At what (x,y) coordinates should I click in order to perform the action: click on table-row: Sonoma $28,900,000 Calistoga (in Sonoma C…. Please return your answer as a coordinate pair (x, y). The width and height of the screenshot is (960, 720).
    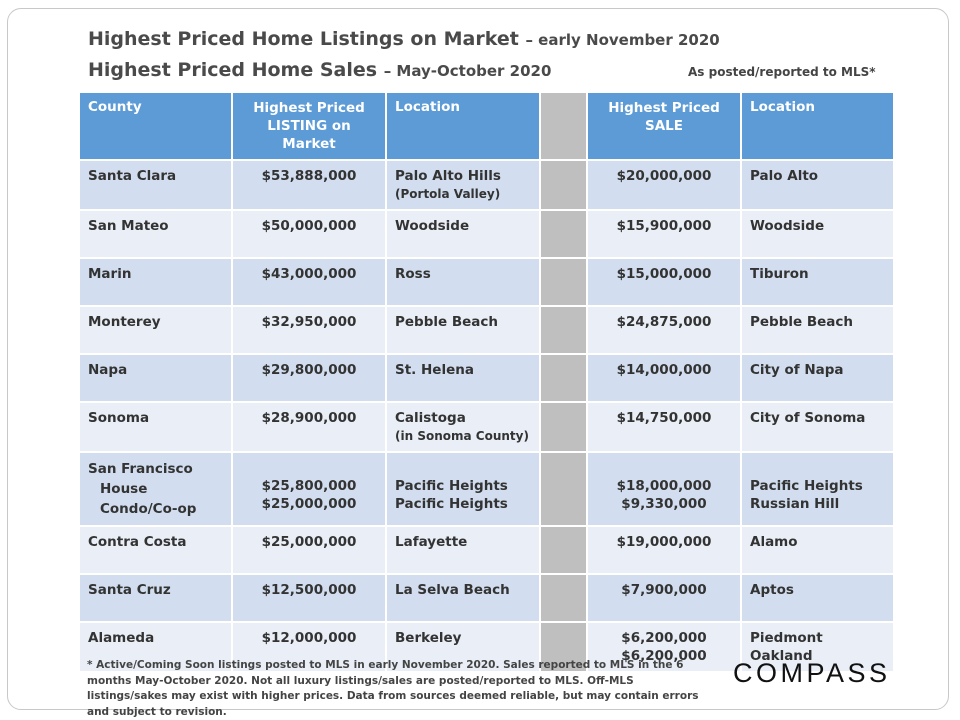
    Looking at the image, I should click on (486, 427).